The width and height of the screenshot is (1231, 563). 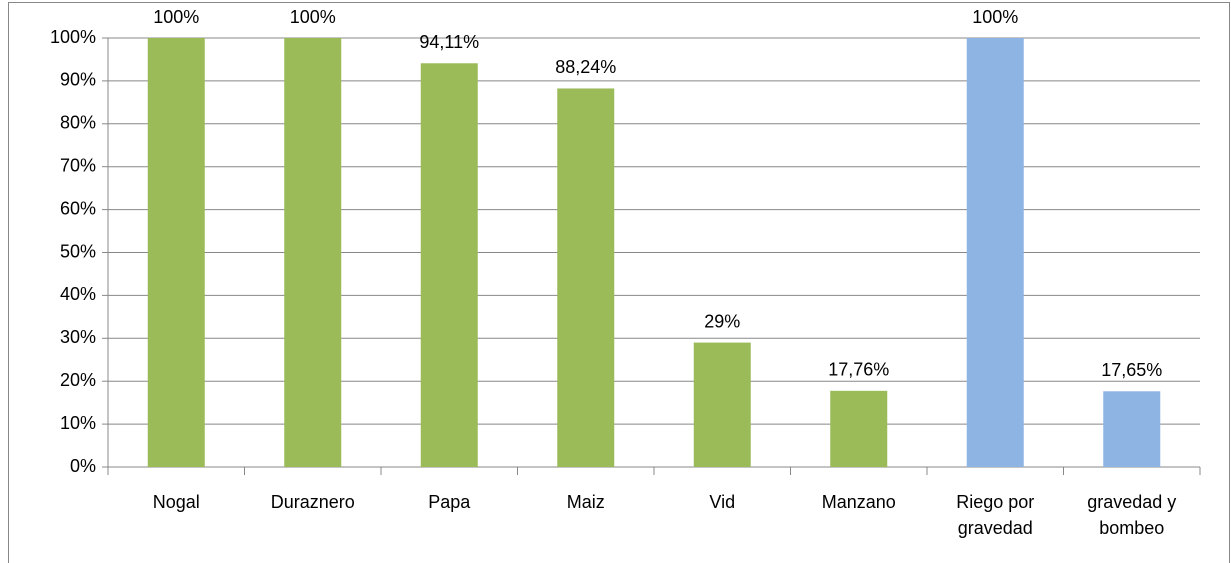 What do you see at coordinates (1132, 515) in the screenshot?
I see `x-tick-label: gravedad y bombeo` at bounding box center [1132, 515].